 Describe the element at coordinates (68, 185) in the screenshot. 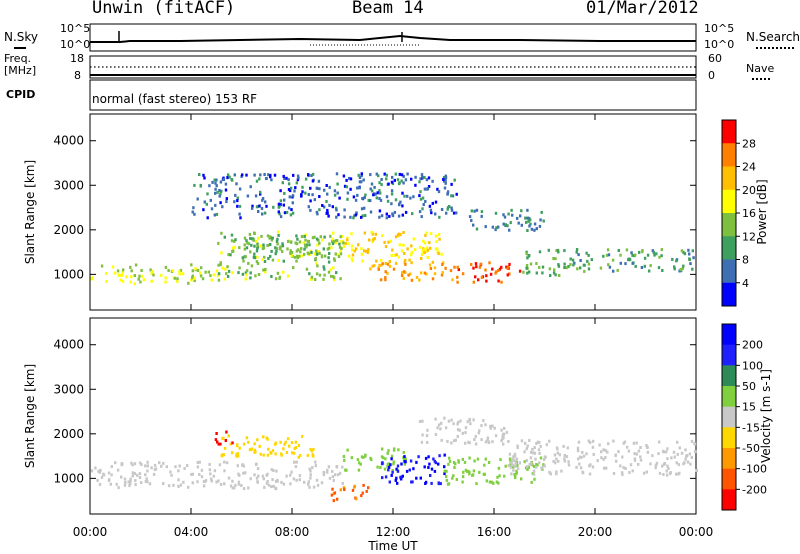

I see `y-tick-label: 3000` at that location.